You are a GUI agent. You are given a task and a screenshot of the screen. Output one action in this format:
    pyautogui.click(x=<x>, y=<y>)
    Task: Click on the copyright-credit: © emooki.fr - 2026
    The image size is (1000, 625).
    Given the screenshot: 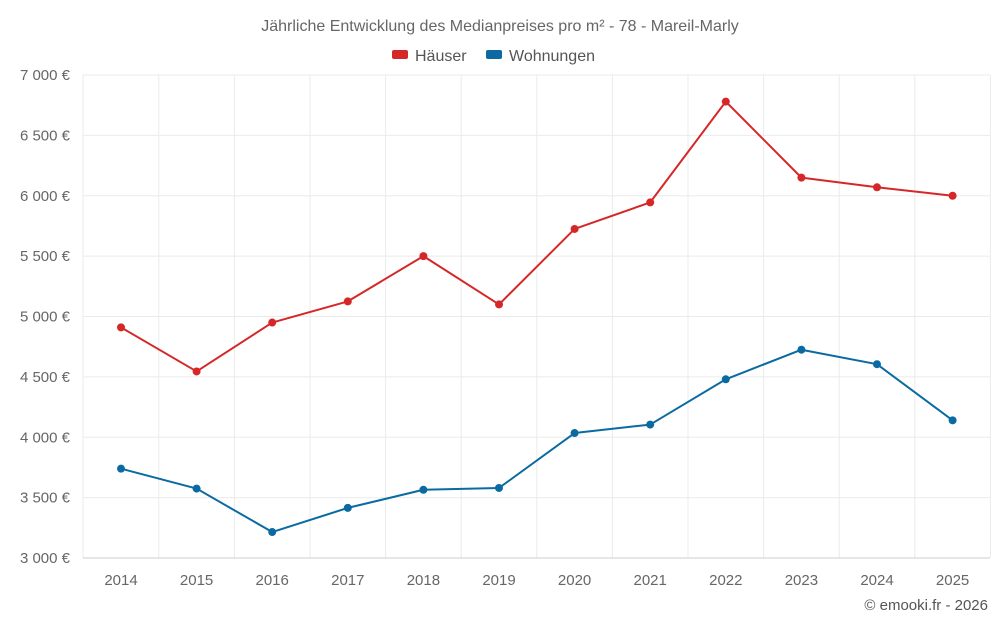 What is the action you would take?
    pyautogui.click(x=926, y=605)
    